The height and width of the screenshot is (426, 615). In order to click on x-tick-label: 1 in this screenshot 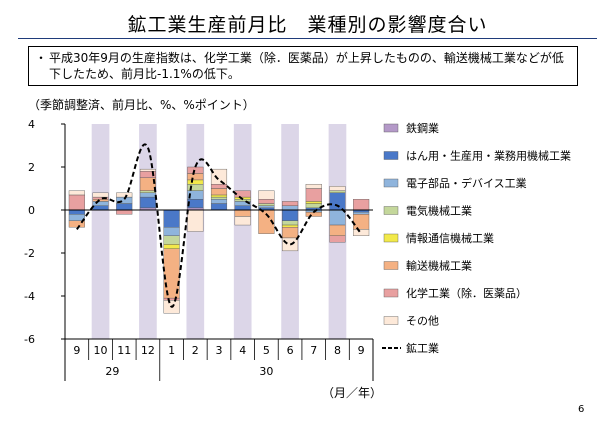, I will do `click(171, 350)`.